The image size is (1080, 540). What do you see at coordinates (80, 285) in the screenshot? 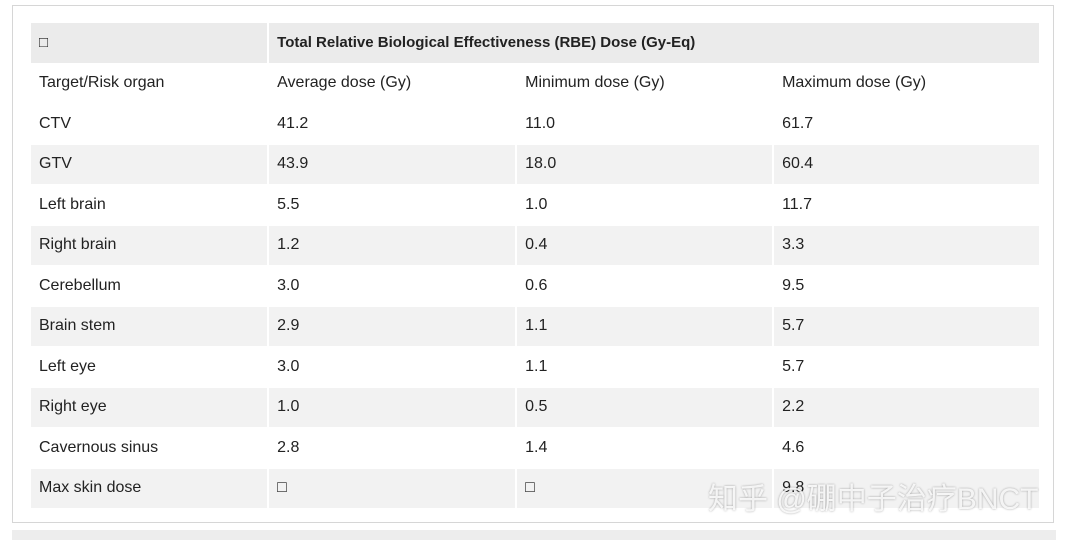
I see `cell: Cerebellum` at bounding box center [80, 285].